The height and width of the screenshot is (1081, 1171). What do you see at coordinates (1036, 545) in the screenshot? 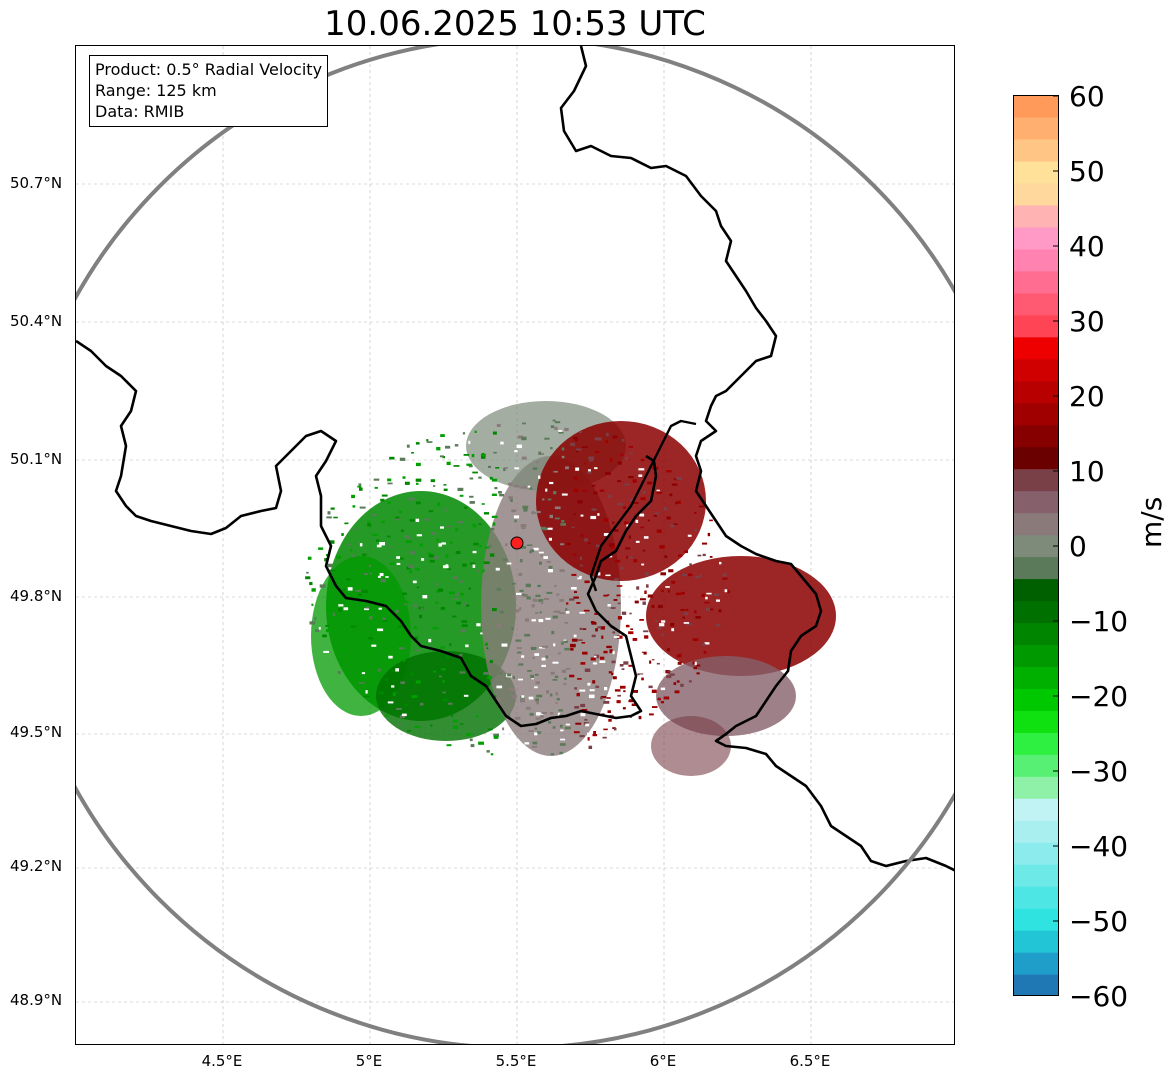
I see `colorbar` at bounding box center [1036, 545].